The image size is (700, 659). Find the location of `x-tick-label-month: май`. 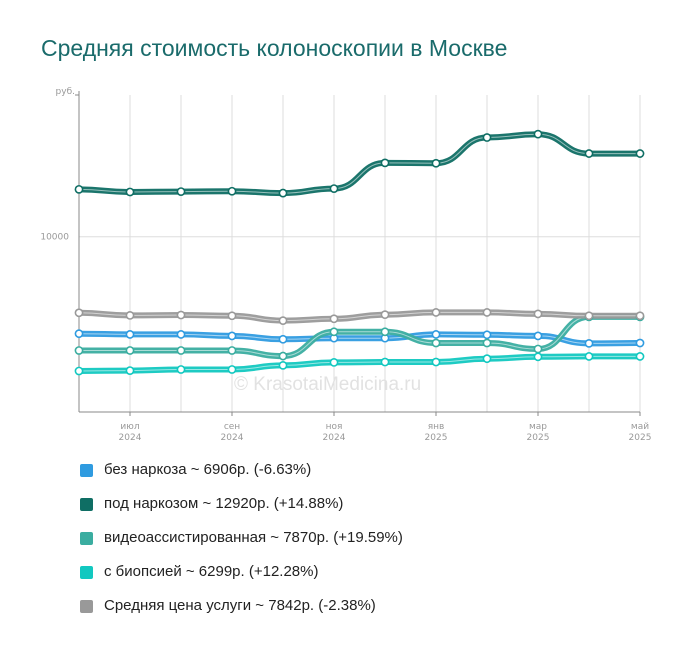

x-tick-label-month: май is located at coordinates (640, 427).